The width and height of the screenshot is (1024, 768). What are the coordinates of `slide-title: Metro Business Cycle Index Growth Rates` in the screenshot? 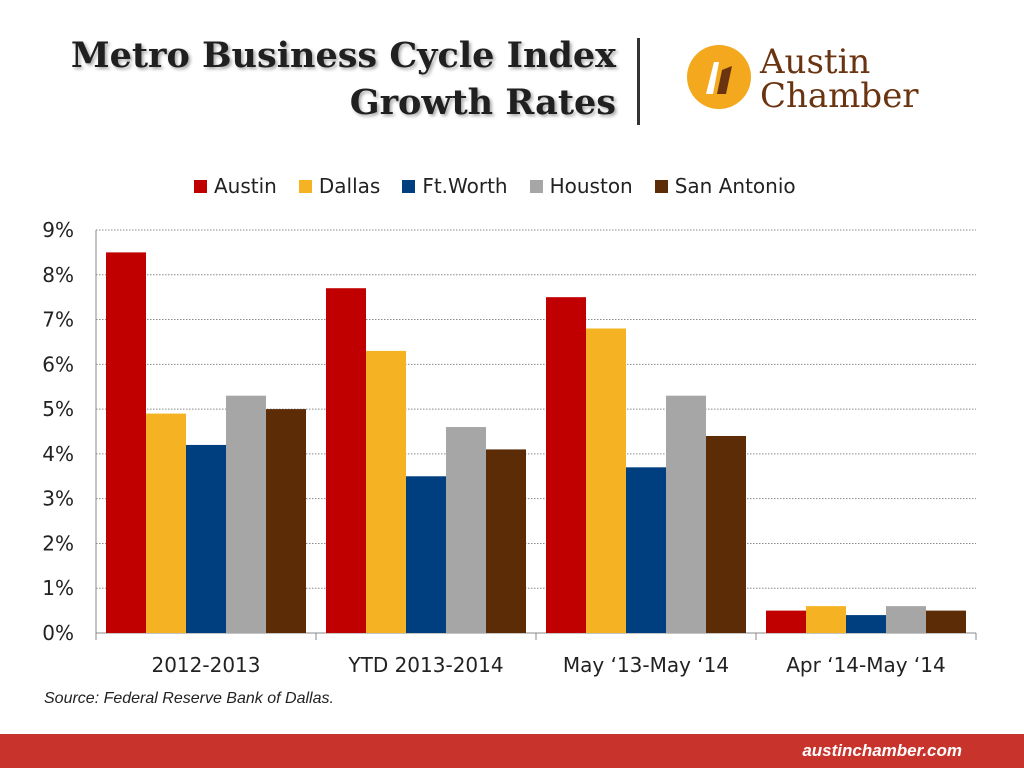 It's located at (343, 79).